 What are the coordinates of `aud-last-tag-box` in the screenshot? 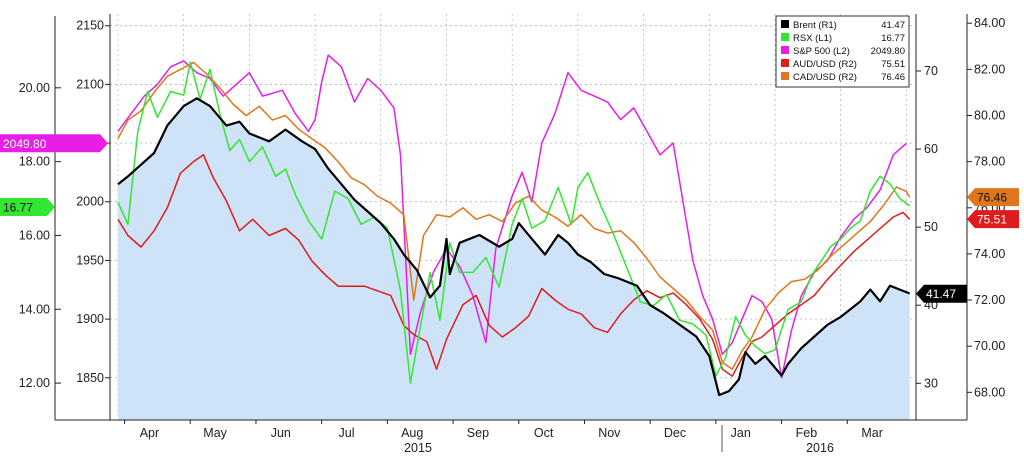 It's located at (993, 219).